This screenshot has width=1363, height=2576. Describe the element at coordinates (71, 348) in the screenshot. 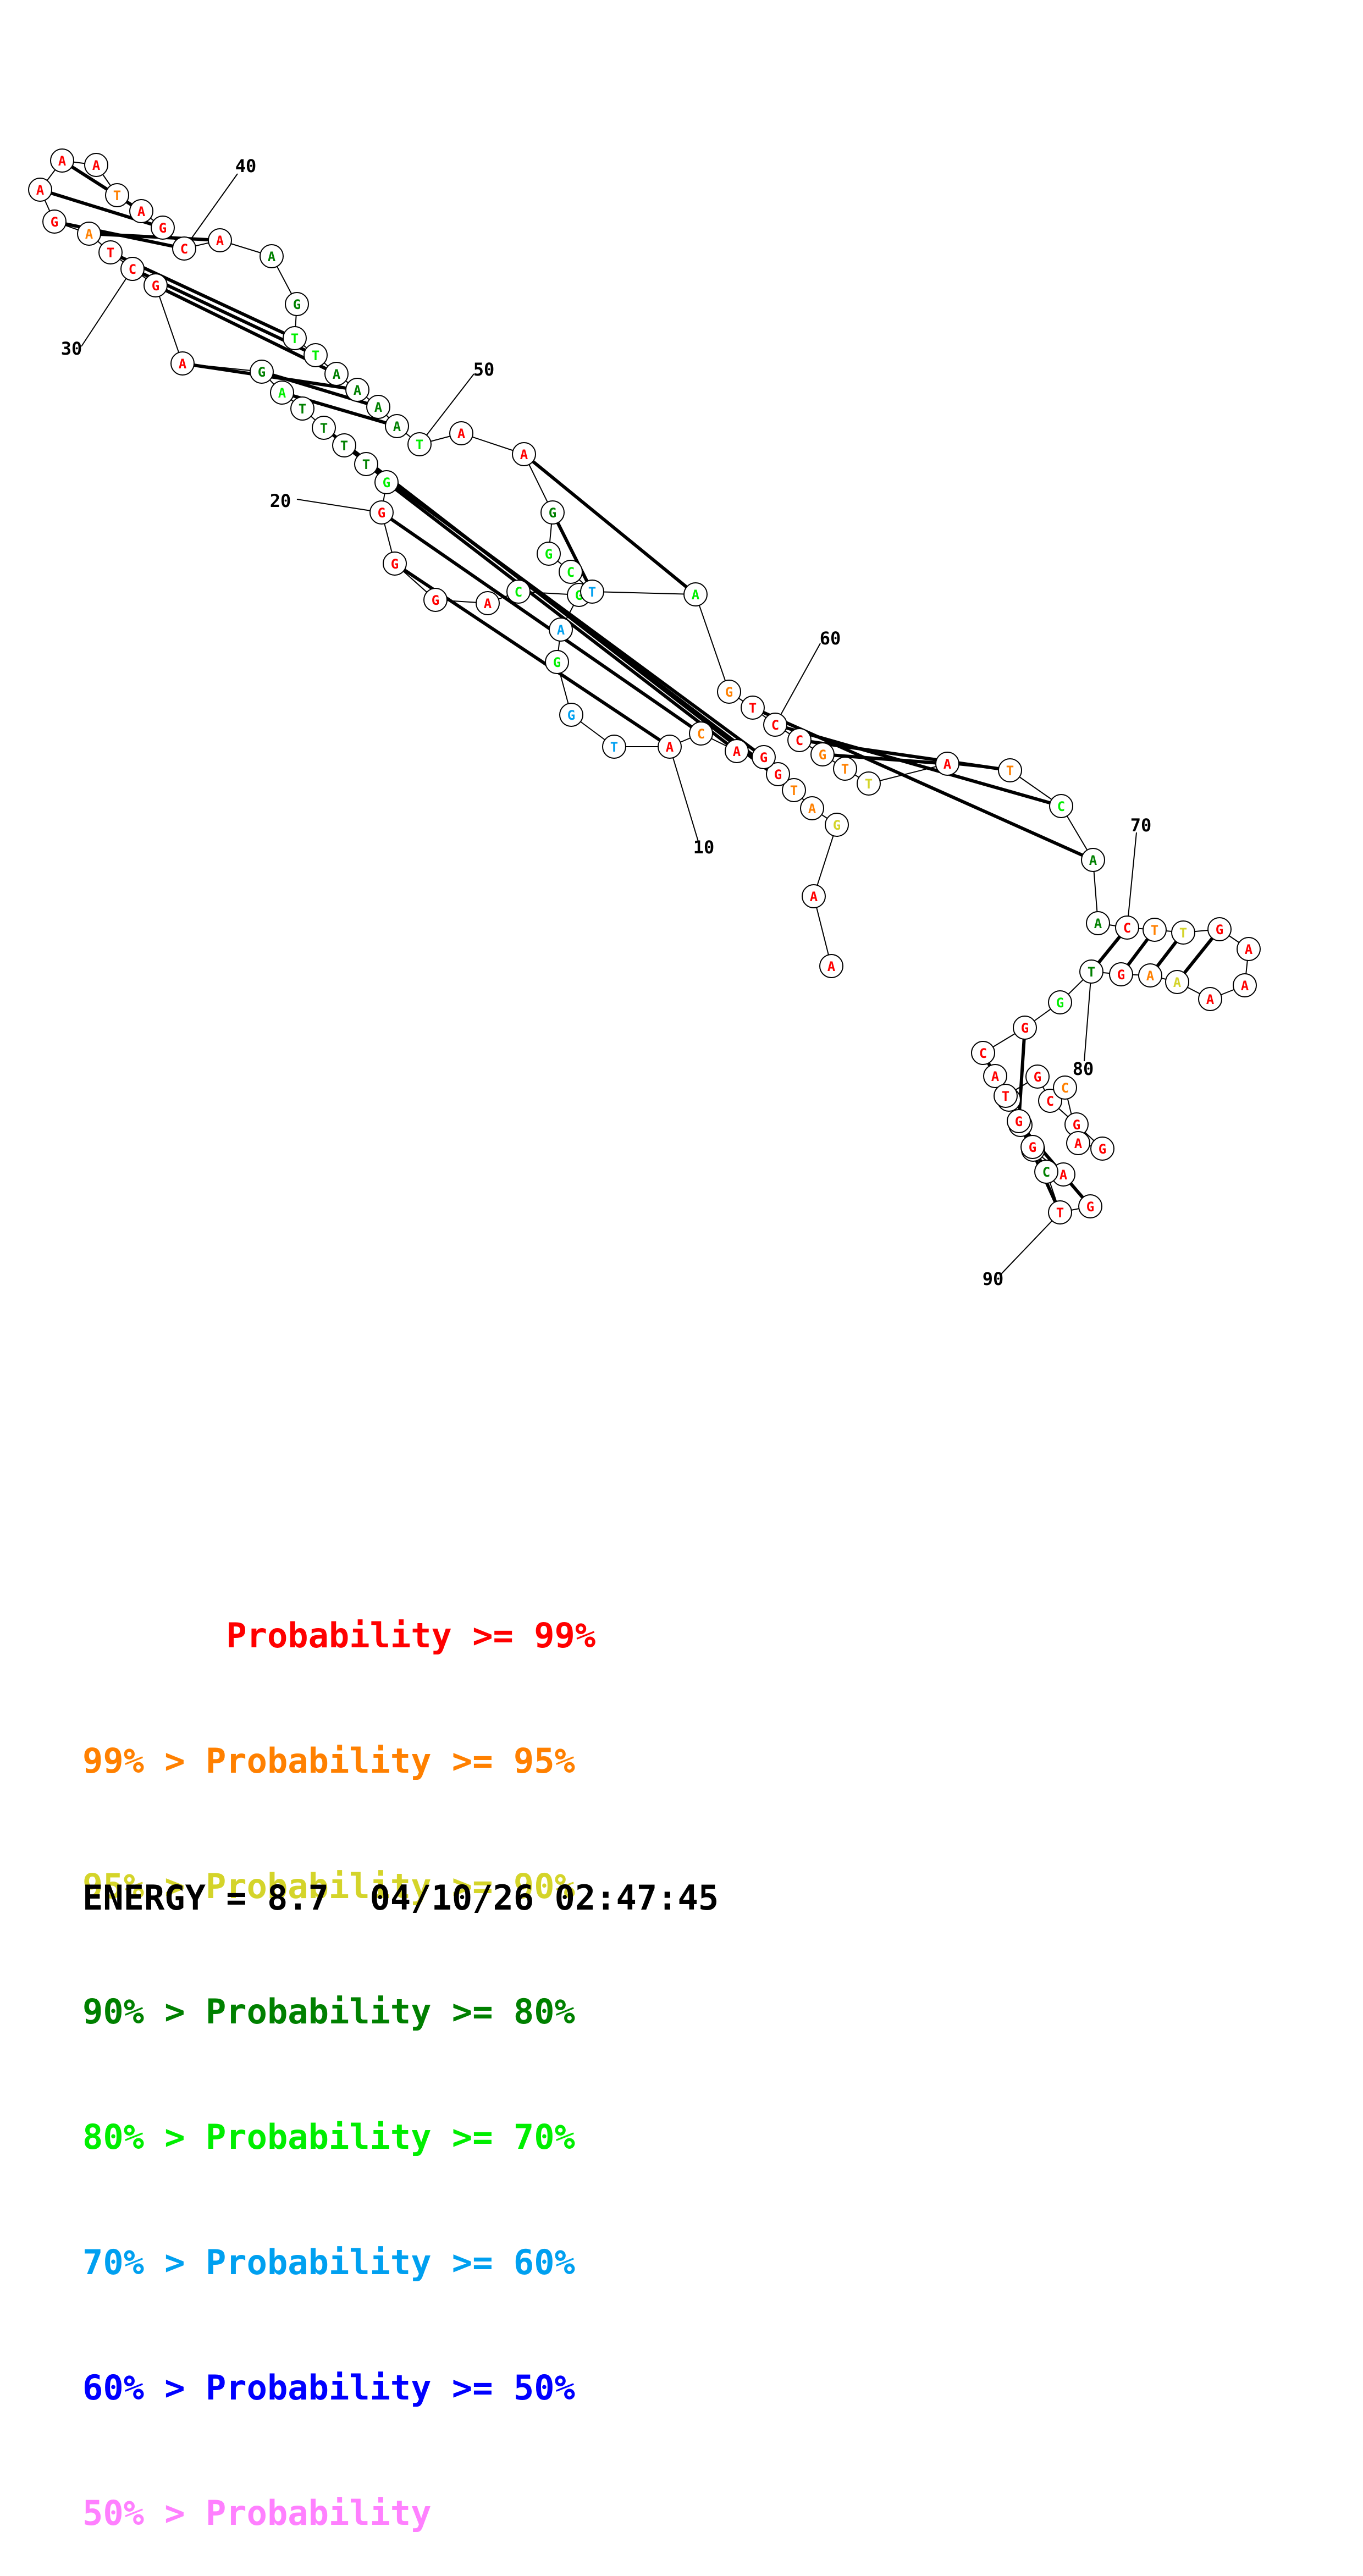

I see `position-label: 30` at that location.